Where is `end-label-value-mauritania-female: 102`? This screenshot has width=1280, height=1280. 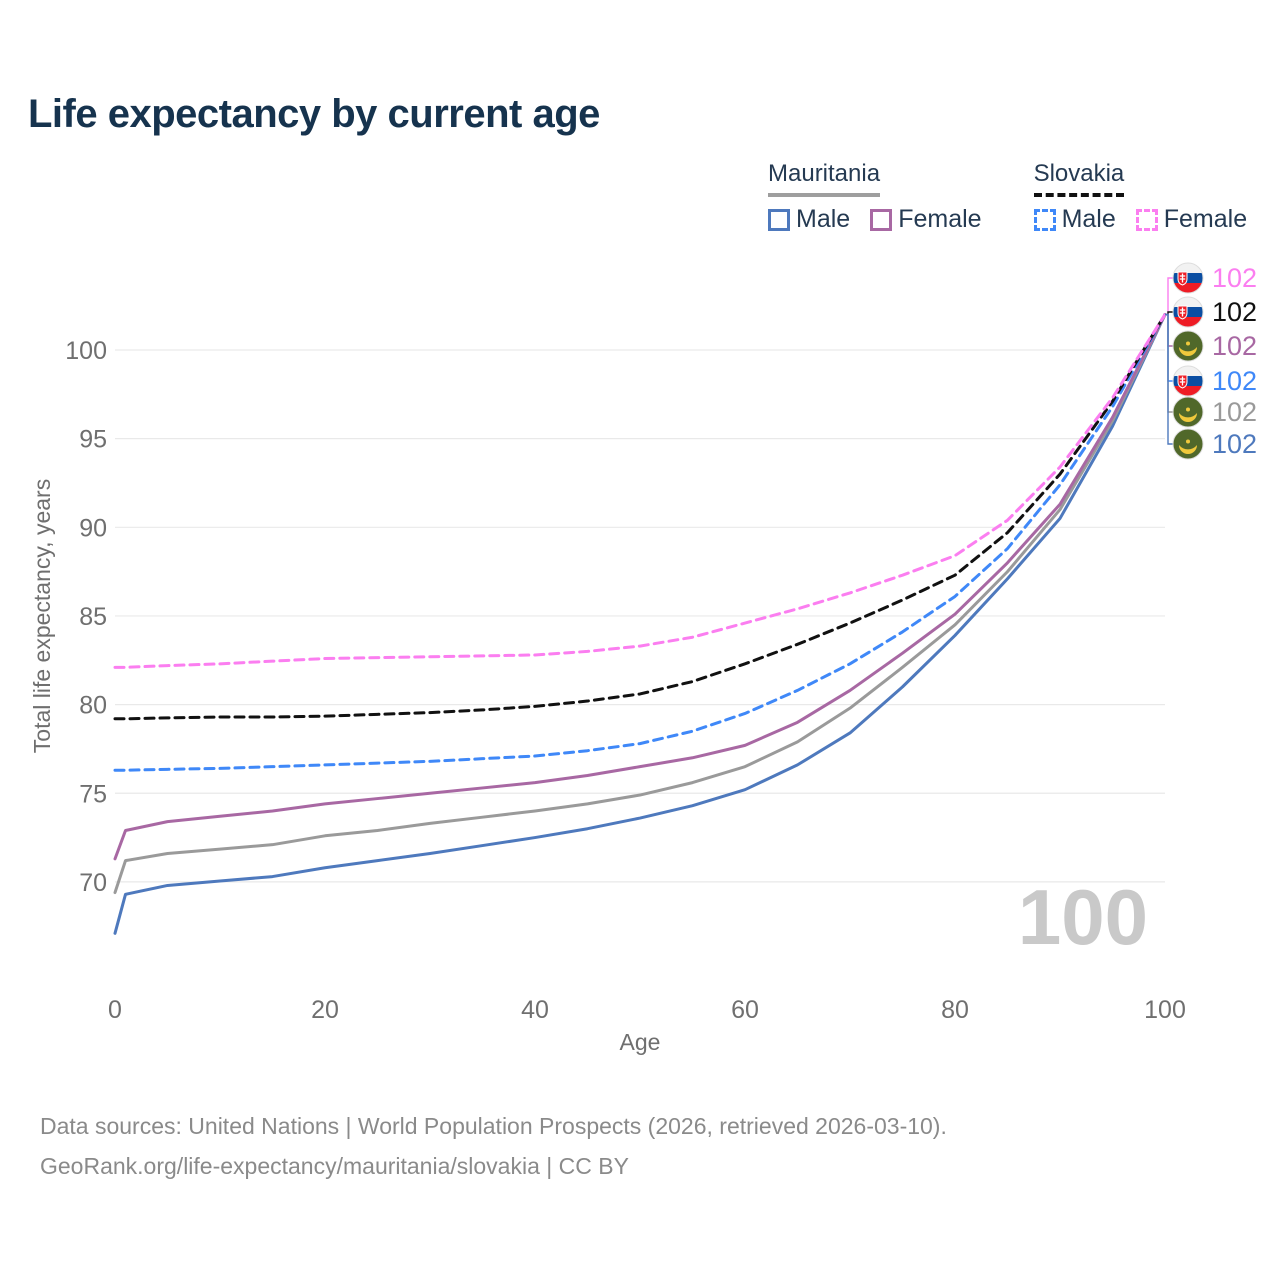 end-label-value-mauritania-female: 102 is located at coordinates (1234, 346).